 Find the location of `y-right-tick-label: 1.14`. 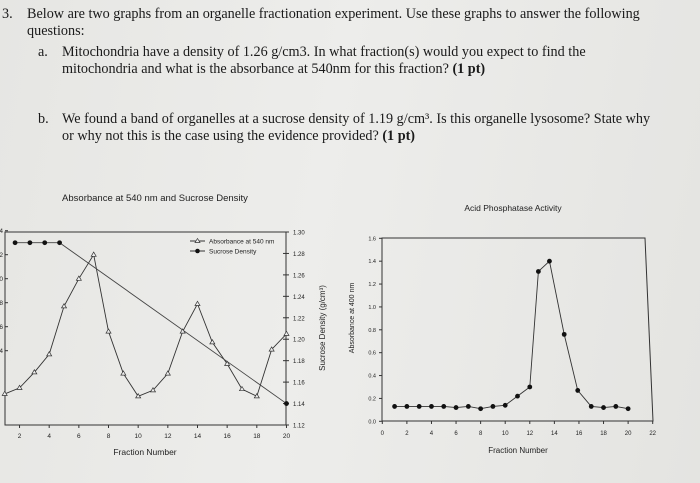

y-right-tick-label: 1.14 is located at coordinates (299, 405).